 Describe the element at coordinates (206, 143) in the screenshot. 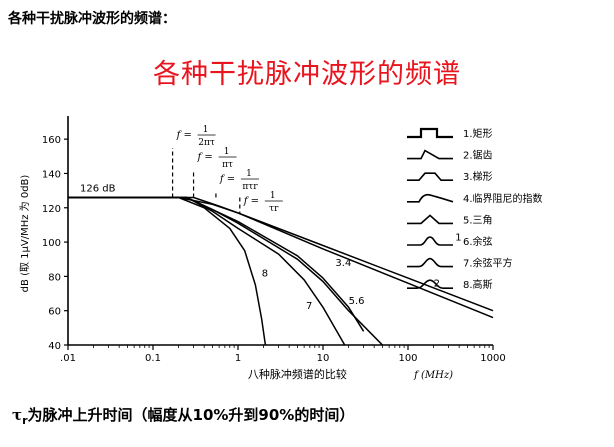

I see `corner-label-denominator: 2πτ` at that location.